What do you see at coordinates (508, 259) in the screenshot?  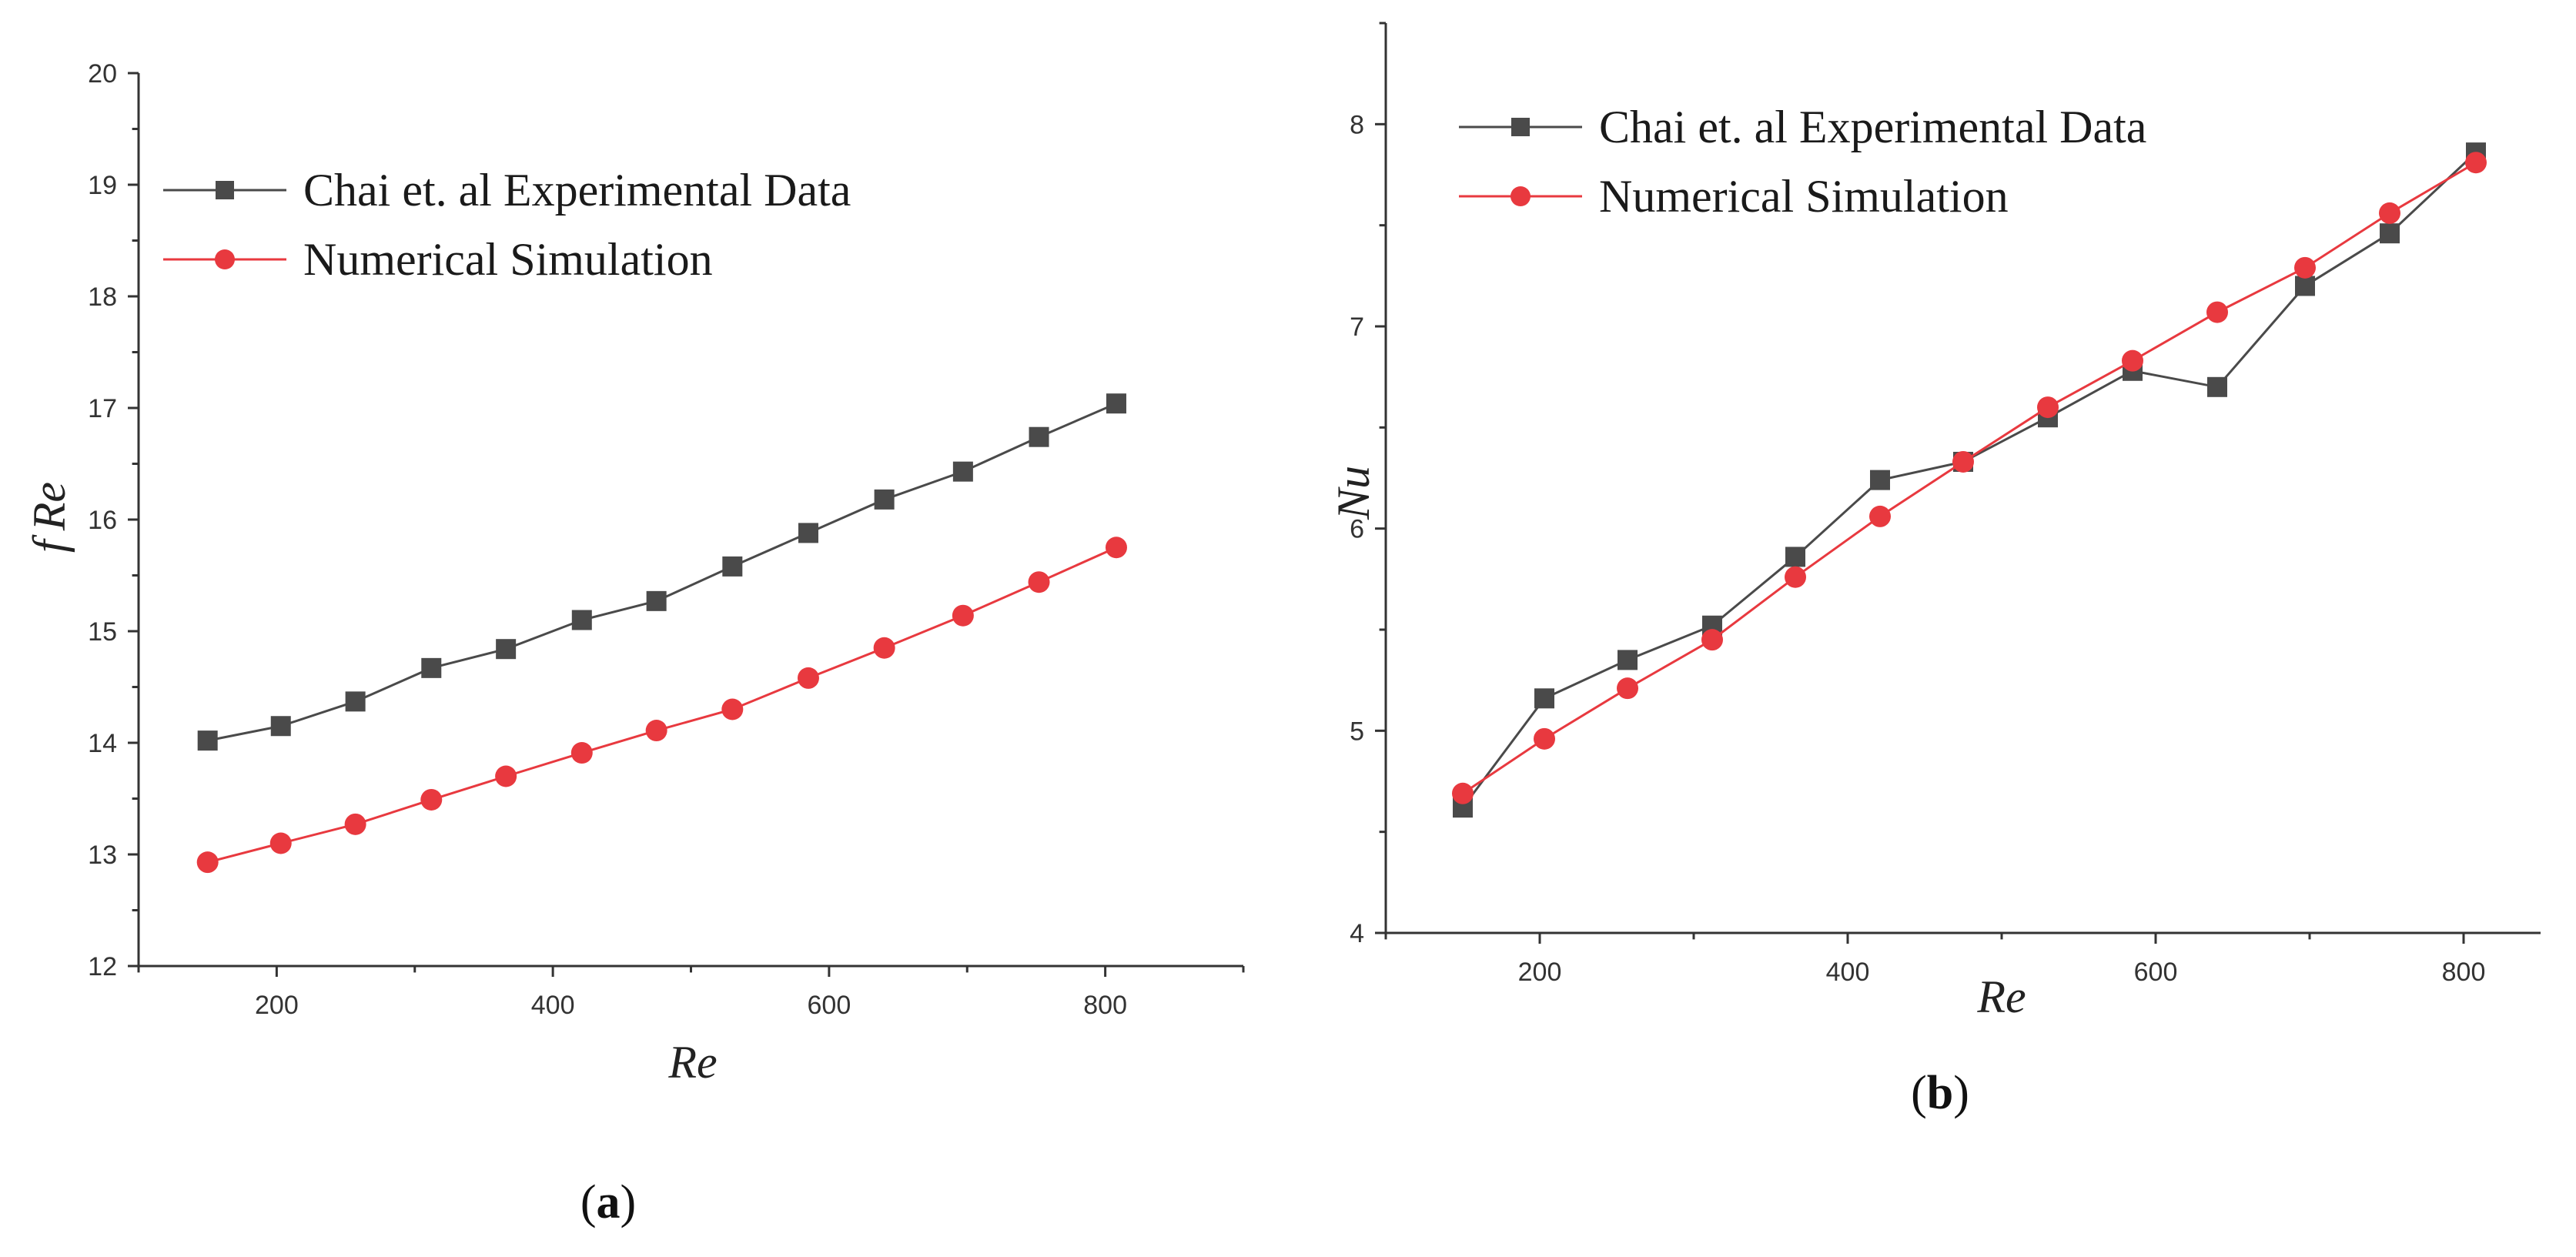 I see `panel-a-legend-label-1: Numerical Simulation` at bounding box center [508, 259].